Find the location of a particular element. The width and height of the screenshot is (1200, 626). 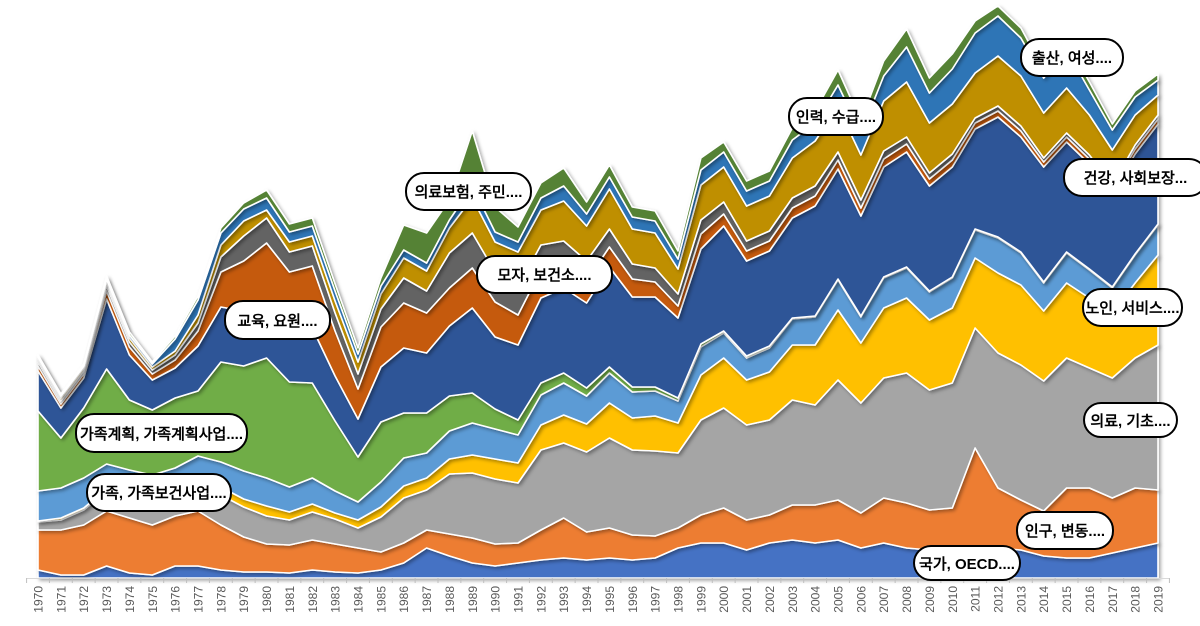

x-axis-year-label: 1978 is located at coordinates (221, 599).